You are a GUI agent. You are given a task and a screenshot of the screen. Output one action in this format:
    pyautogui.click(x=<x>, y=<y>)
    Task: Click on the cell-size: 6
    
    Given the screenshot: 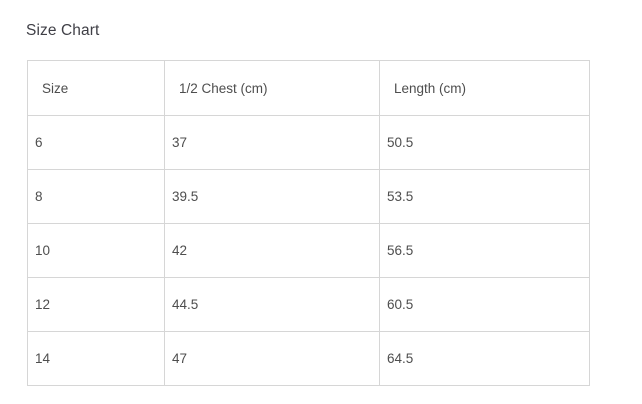 What is the action you would take?
    pyautogui.click(x=96, y=142)
    